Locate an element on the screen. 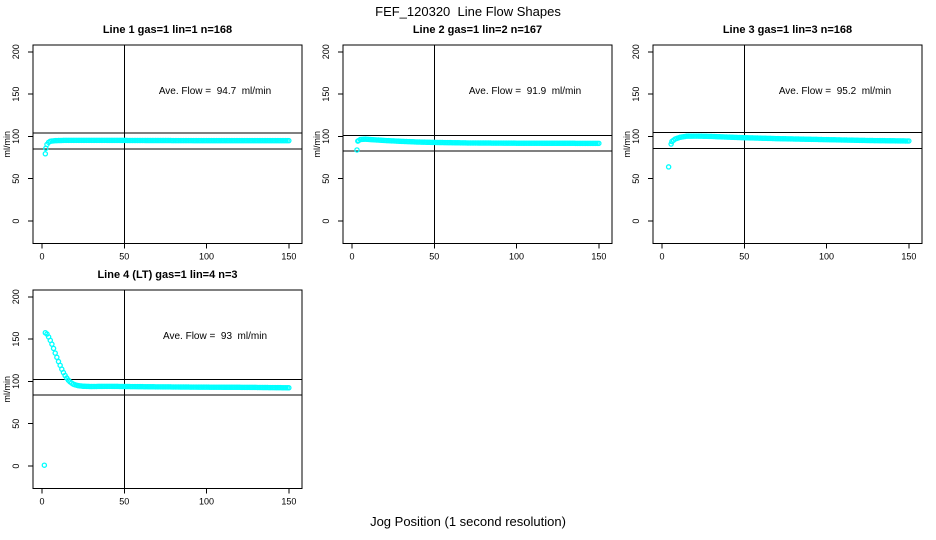 The height and width of the screenshot is (540, 936). panel-line-1-plot: 0 50 100 150 0 50 100 150 200 ml/min is located at coordinates (152, 153).